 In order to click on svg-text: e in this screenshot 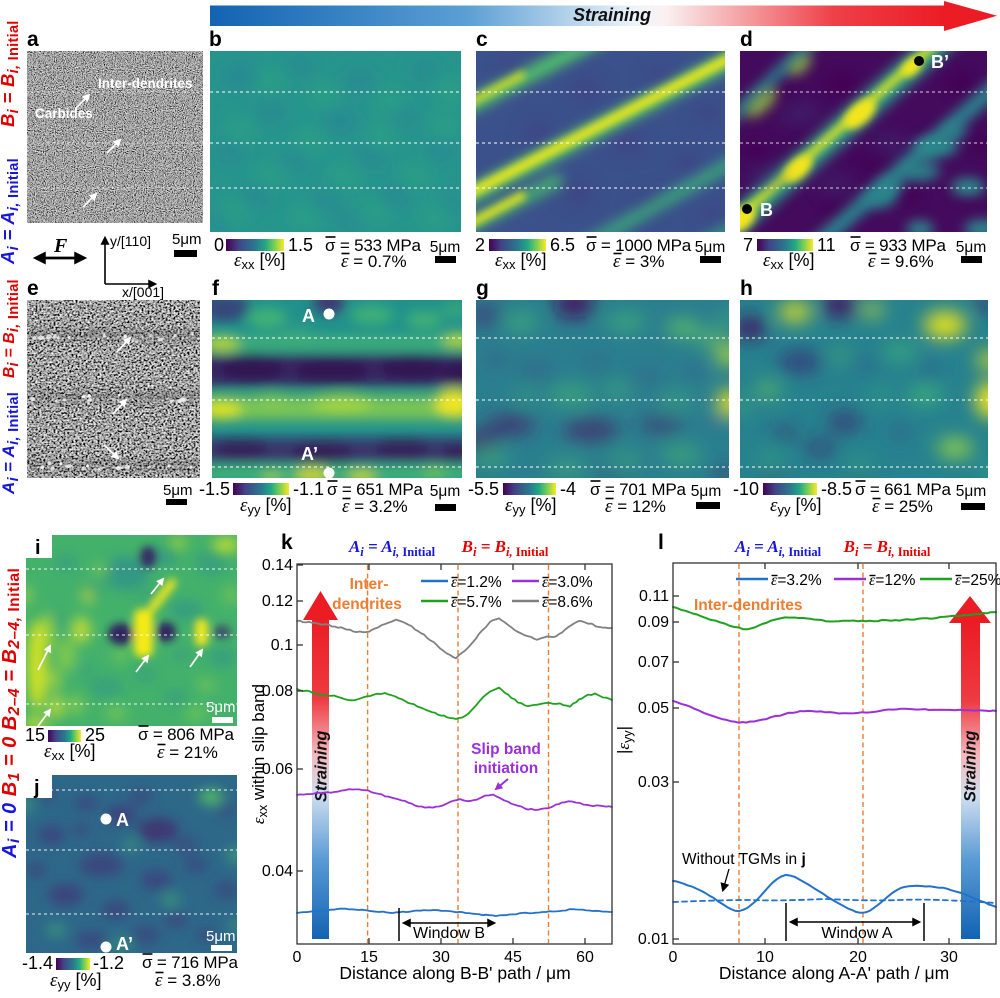, I will do `click(33, 288)`.